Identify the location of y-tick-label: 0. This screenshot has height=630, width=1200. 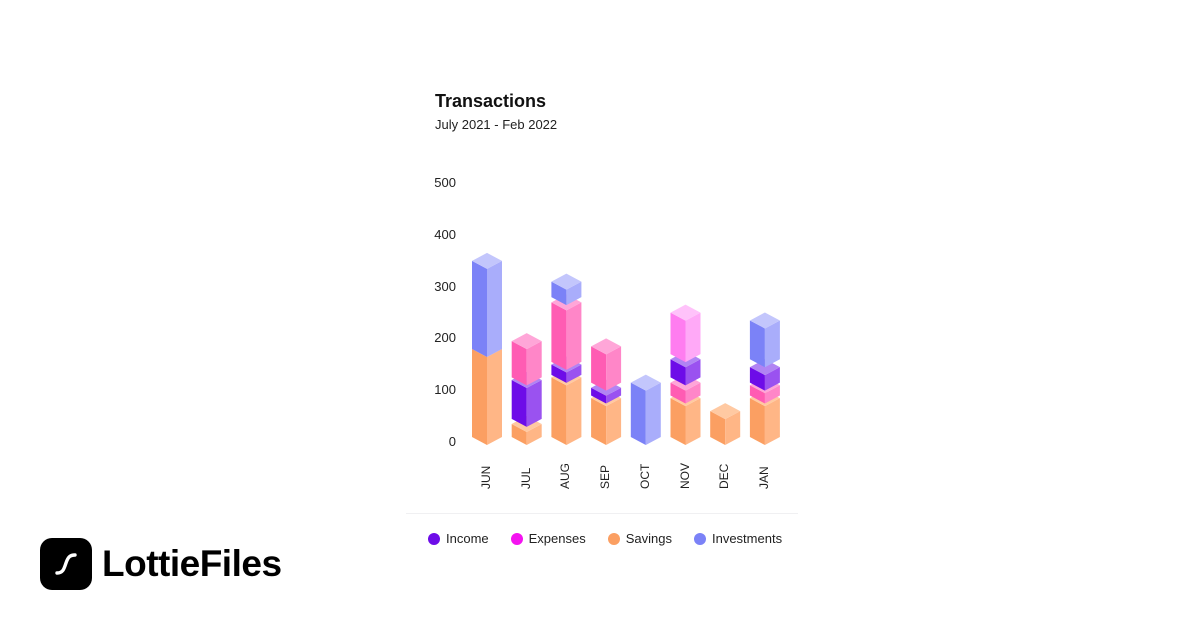
(452, 441).